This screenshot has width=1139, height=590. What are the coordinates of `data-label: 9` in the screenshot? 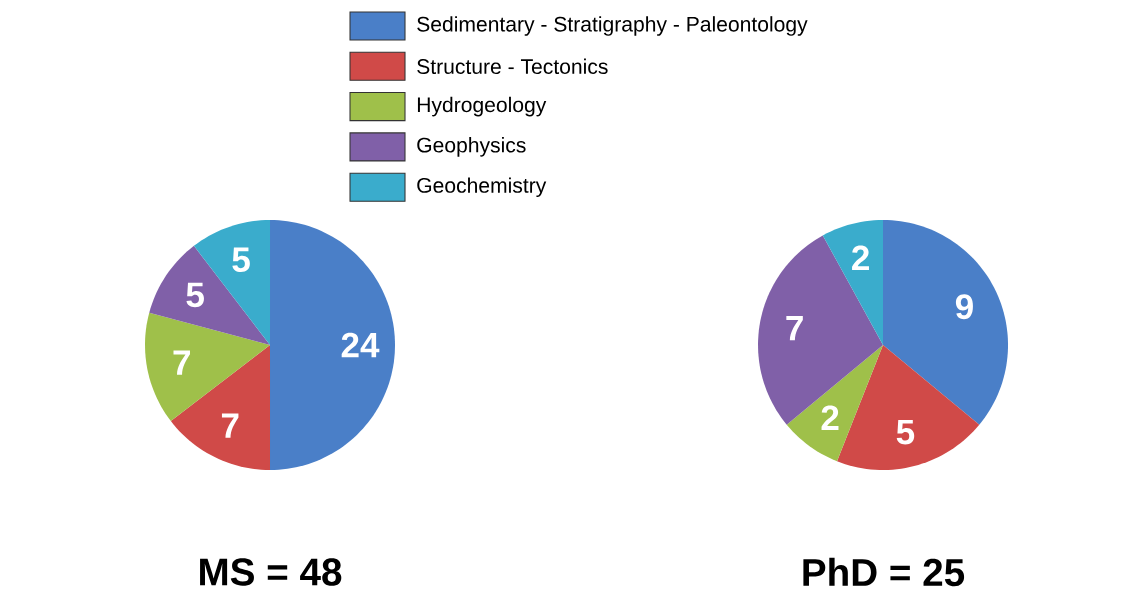 It's located at (964, 307).